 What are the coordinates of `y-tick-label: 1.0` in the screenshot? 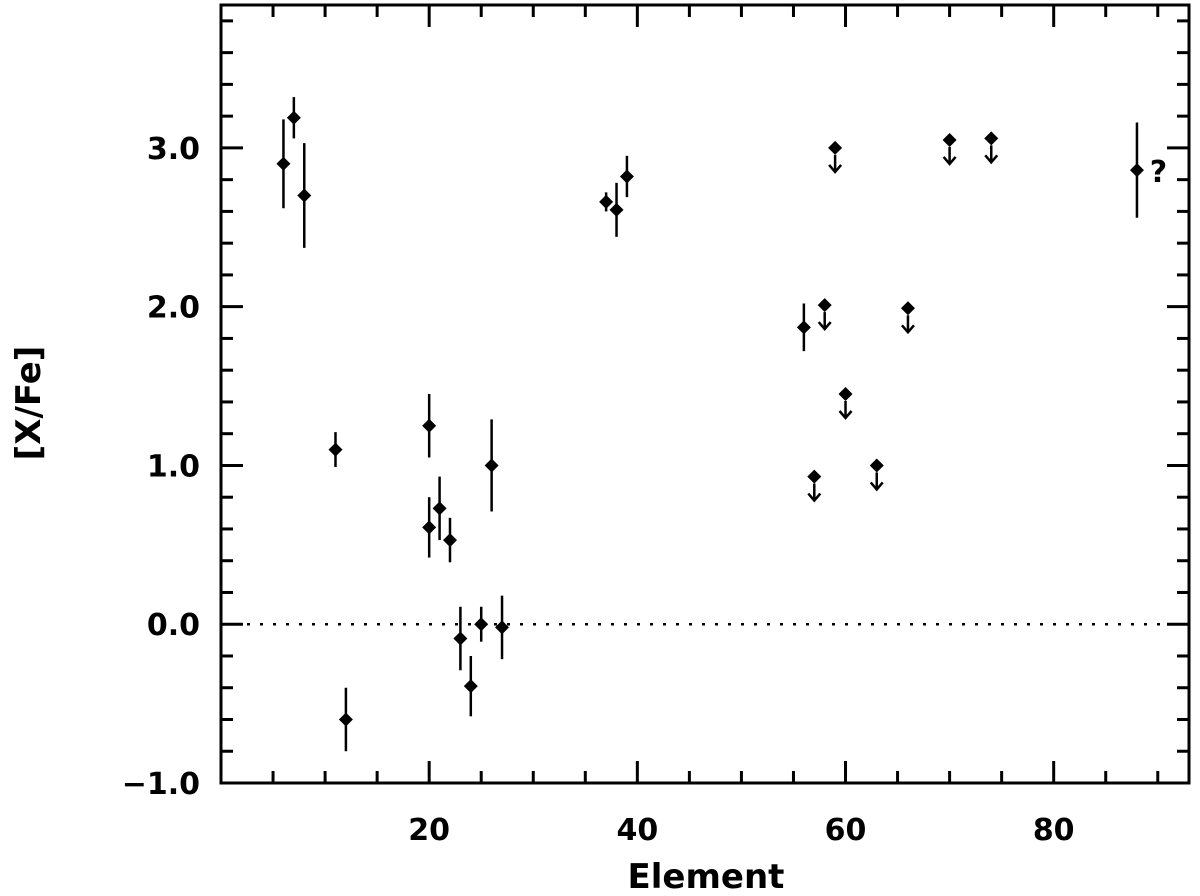 It's located at (173, 466).